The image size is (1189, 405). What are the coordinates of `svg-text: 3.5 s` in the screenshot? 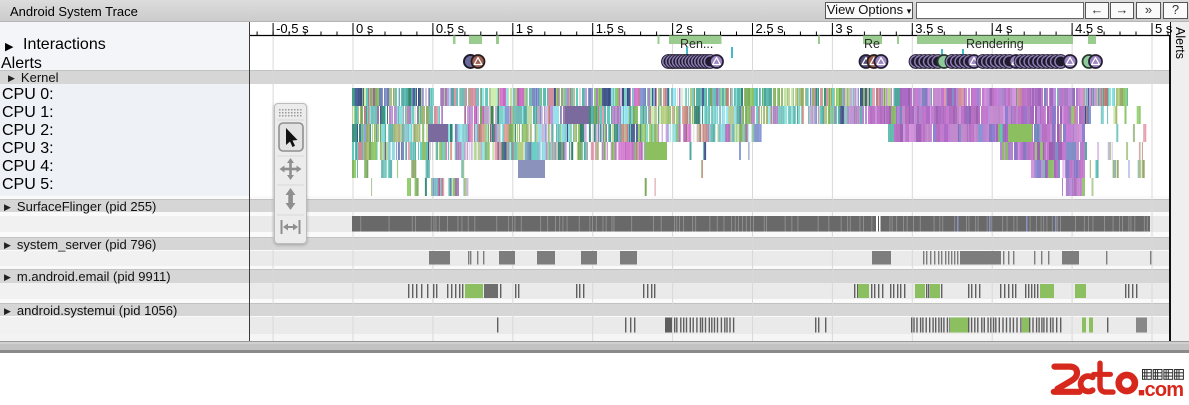 It's located at (929, 28).